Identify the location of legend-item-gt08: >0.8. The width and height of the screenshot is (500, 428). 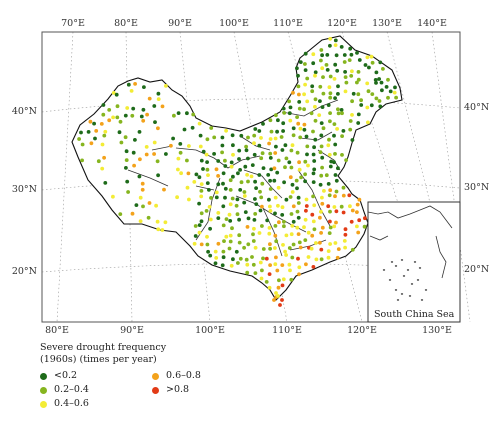
(170, 390).